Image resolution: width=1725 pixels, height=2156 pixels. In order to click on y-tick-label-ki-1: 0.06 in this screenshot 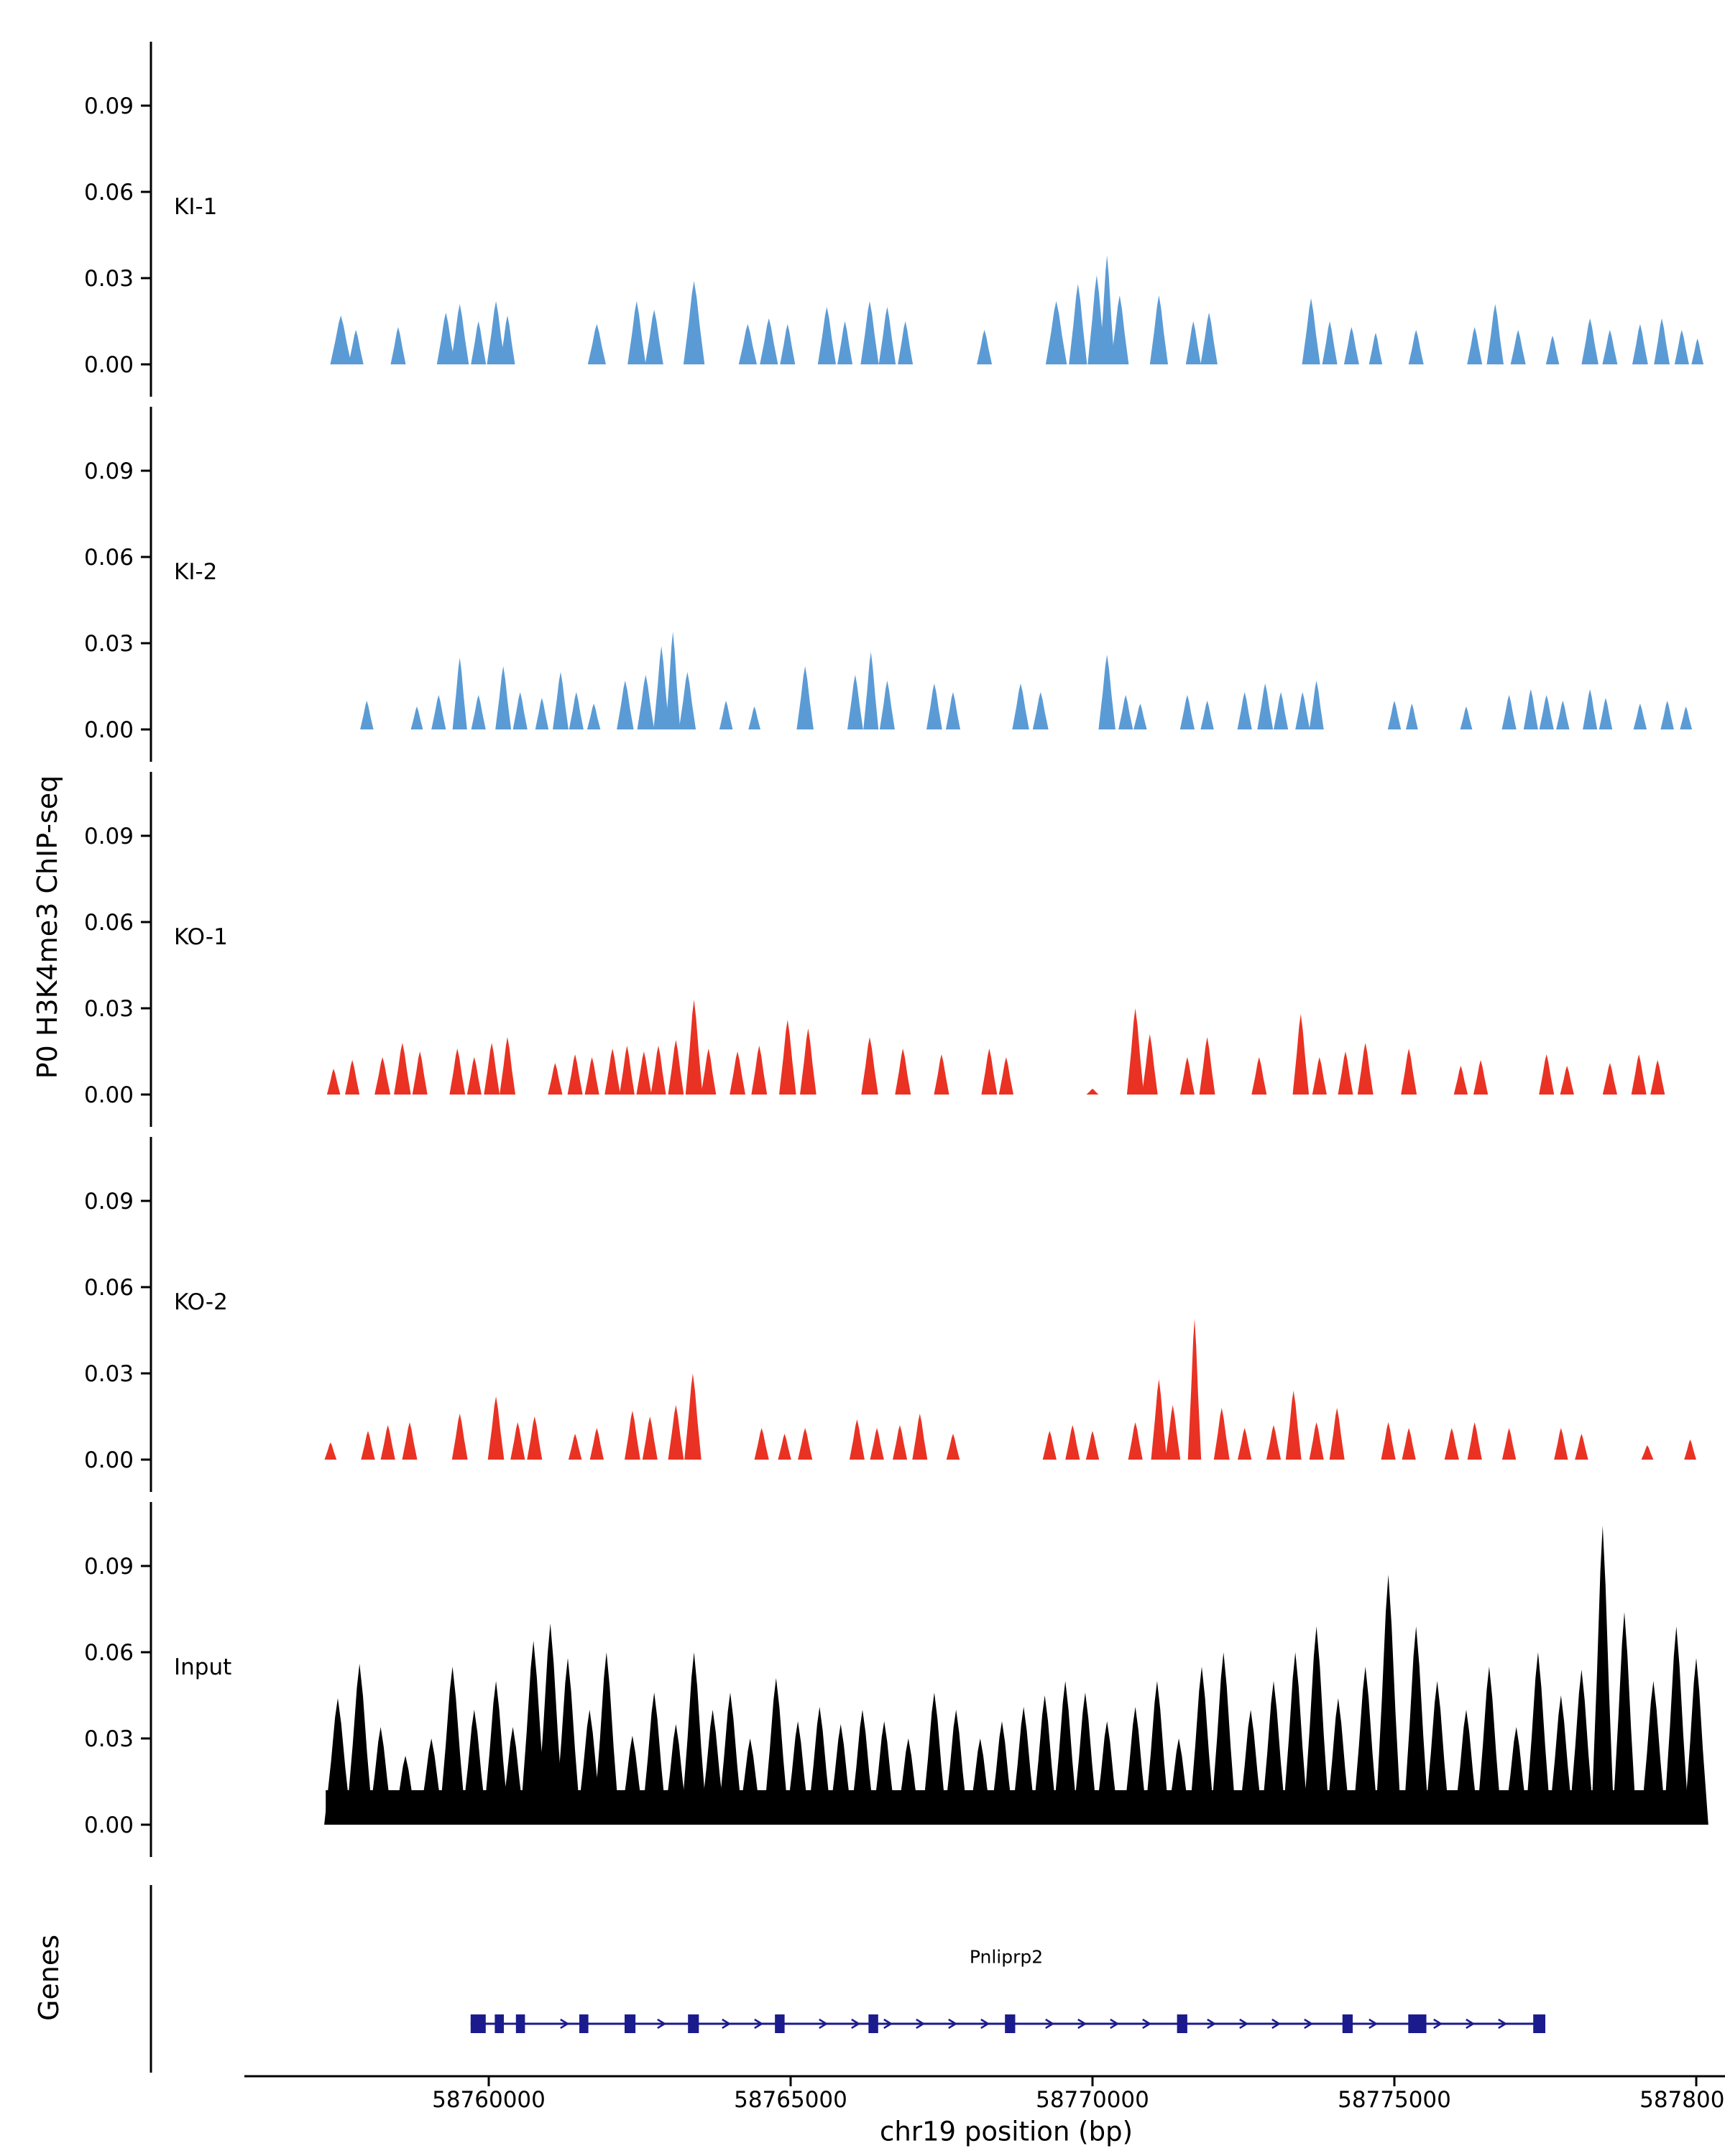, I will do `click(109, 193)`.